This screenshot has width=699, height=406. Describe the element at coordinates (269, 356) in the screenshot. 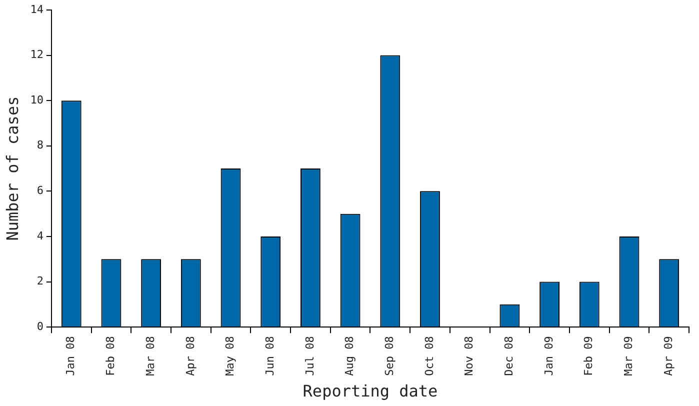

I see `x-tick-label: Jun 08` at that location.